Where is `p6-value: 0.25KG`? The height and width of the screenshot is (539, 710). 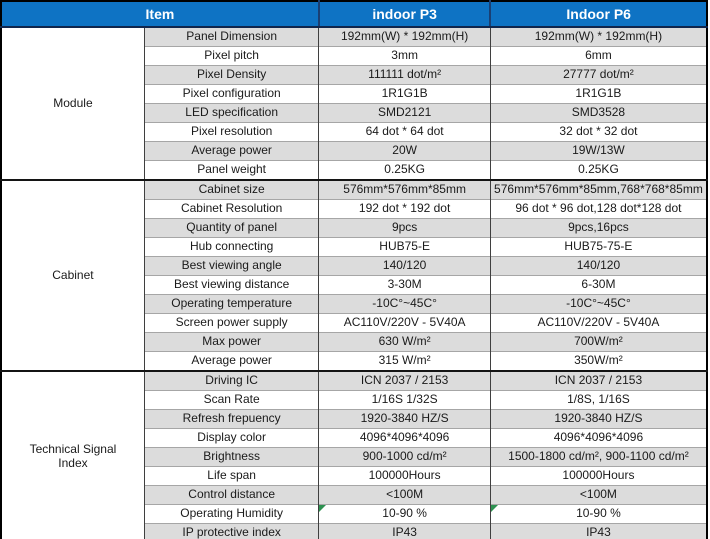
p6-value: 0.25KG is located at coordinates (598, 169).